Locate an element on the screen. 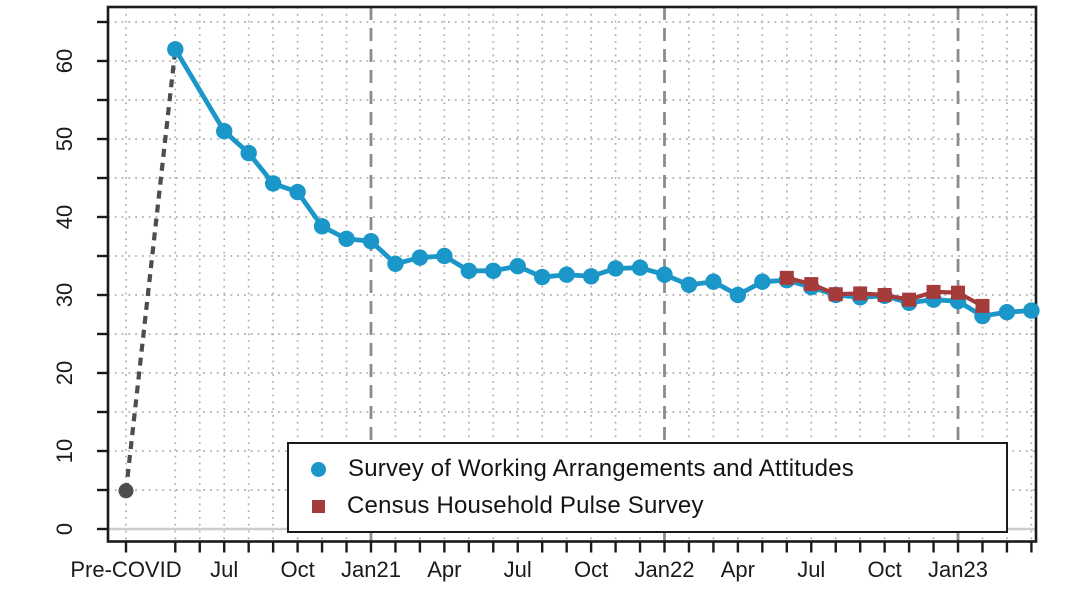 Image resolution: width=1080 pixels, height=604 pixels. x-tick-label: Jan22 is located at coordinates (665, 569).